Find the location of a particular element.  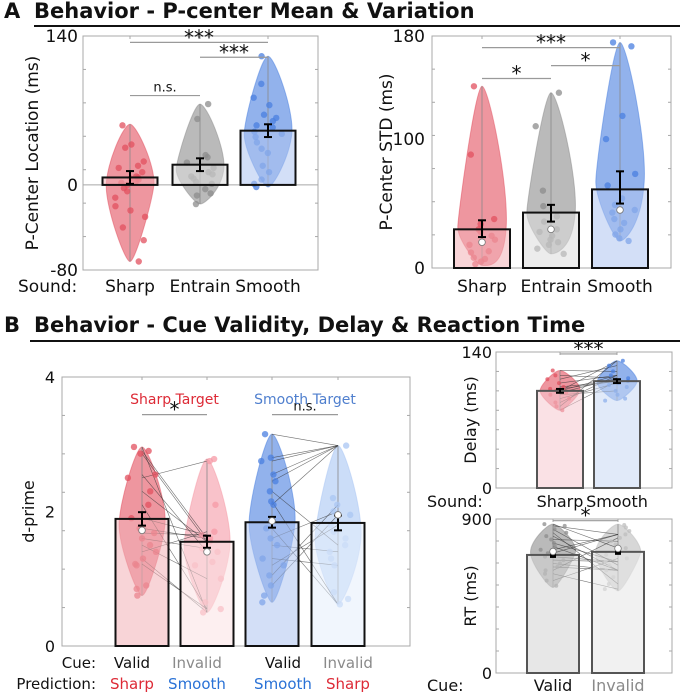

y-tick-label: -80 is located at coordinates (64, 271).